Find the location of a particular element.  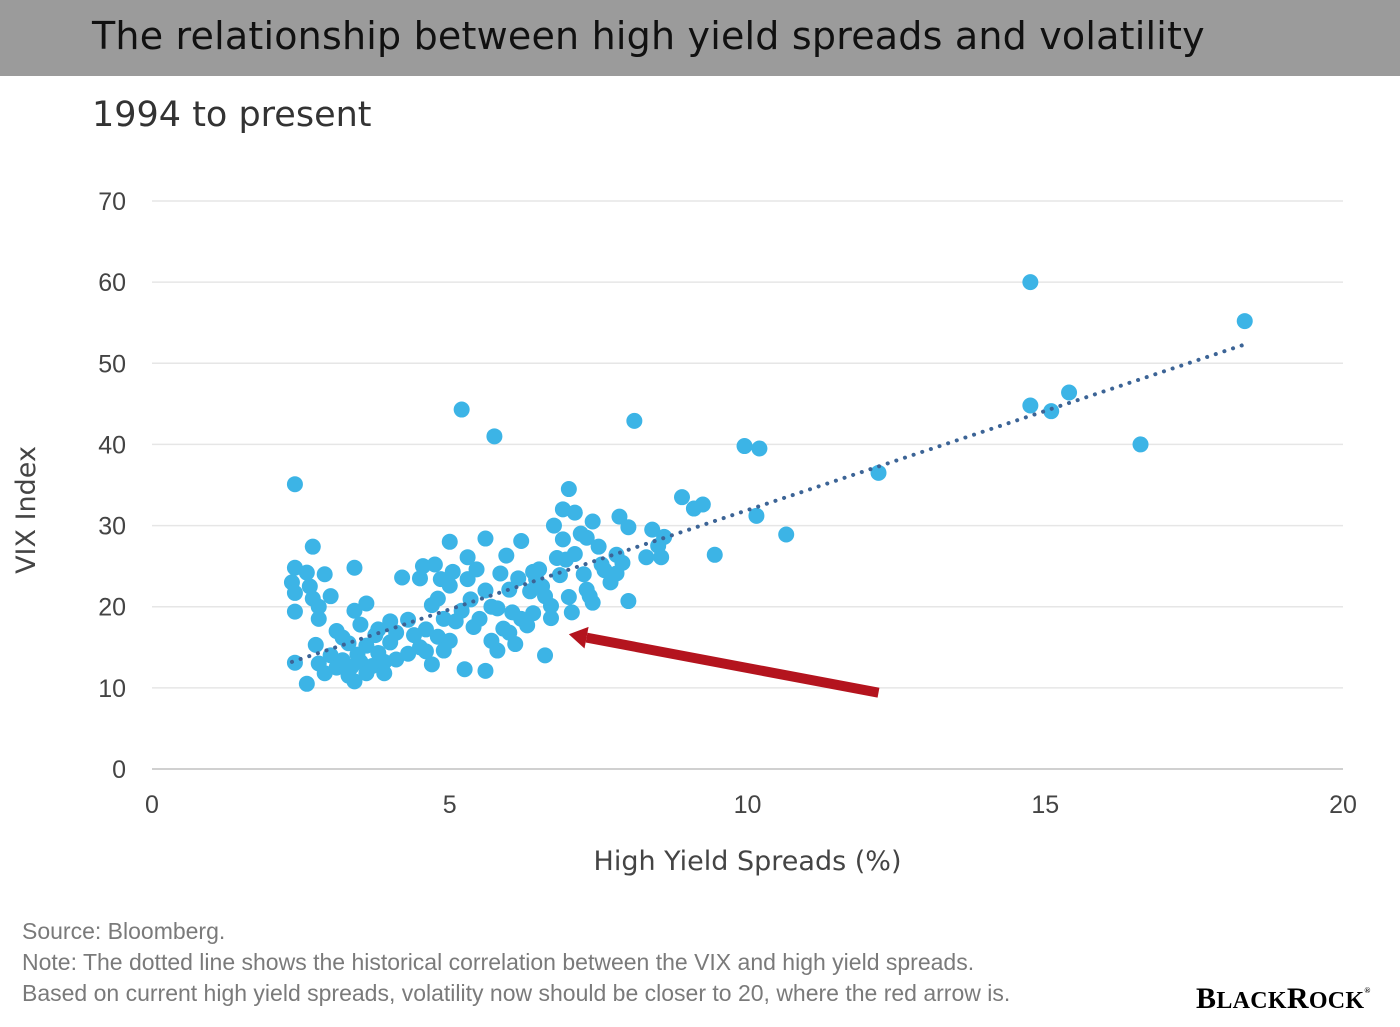

y-tick-label: 40 is located at coordinates (112, 445).